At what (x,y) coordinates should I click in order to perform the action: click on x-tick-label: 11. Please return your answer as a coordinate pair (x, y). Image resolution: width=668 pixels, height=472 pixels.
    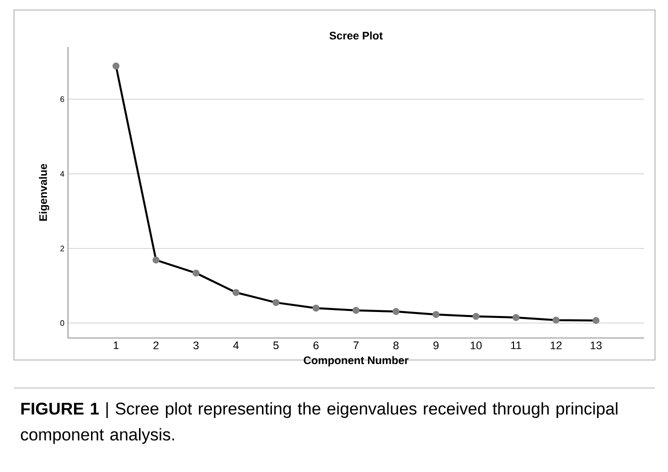
    Looking at the image, I should click on (516, 346).